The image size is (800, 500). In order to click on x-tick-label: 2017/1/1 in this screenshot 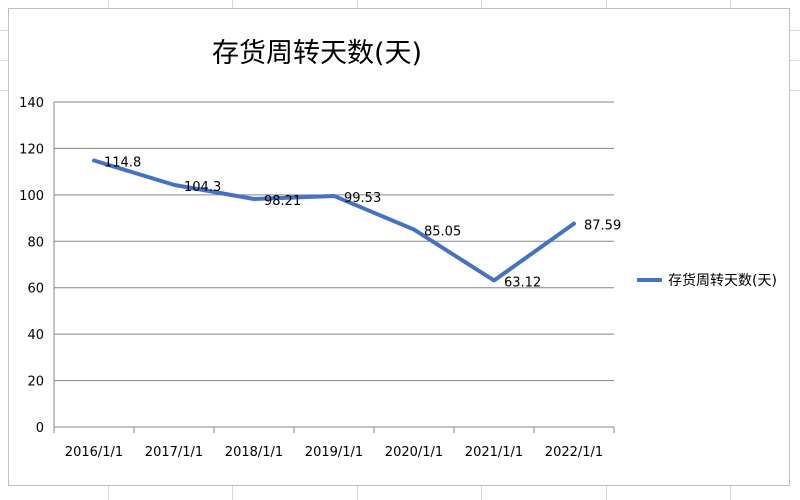, I will do `click(174, 452)`.